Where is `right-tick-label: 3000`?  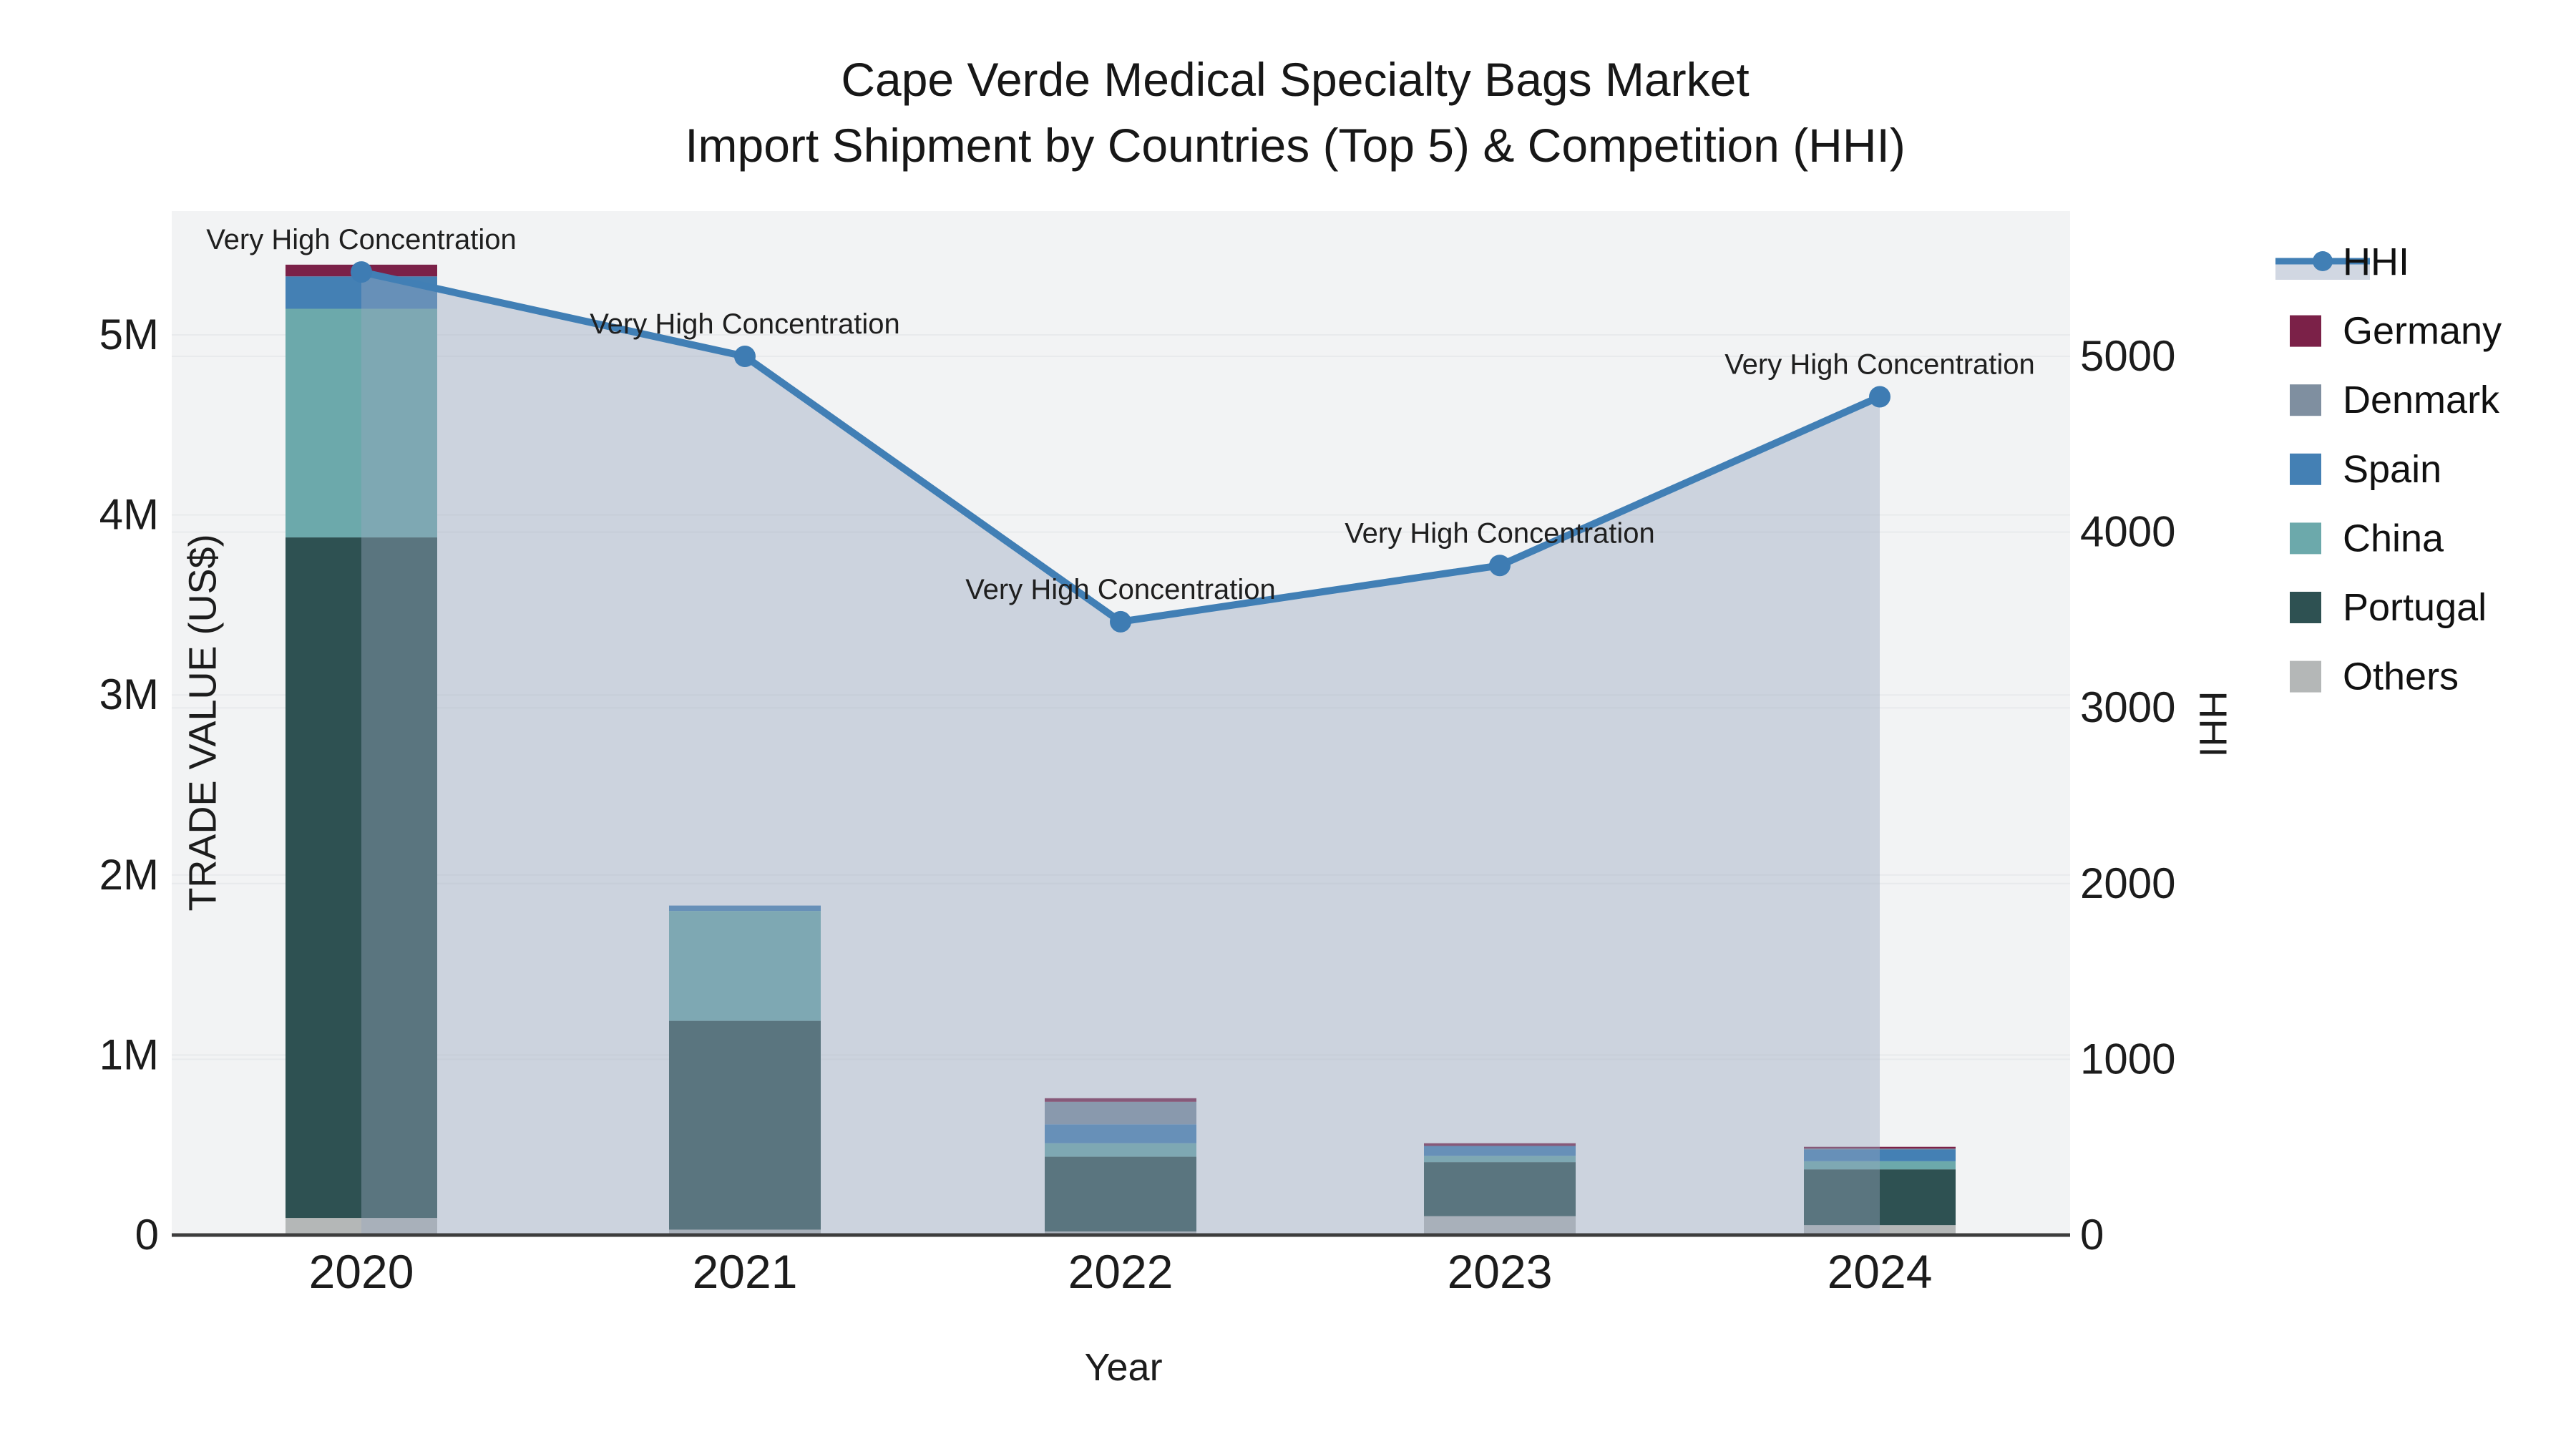
right-tick-label: 3000 is located at coordinates (2127, 707).